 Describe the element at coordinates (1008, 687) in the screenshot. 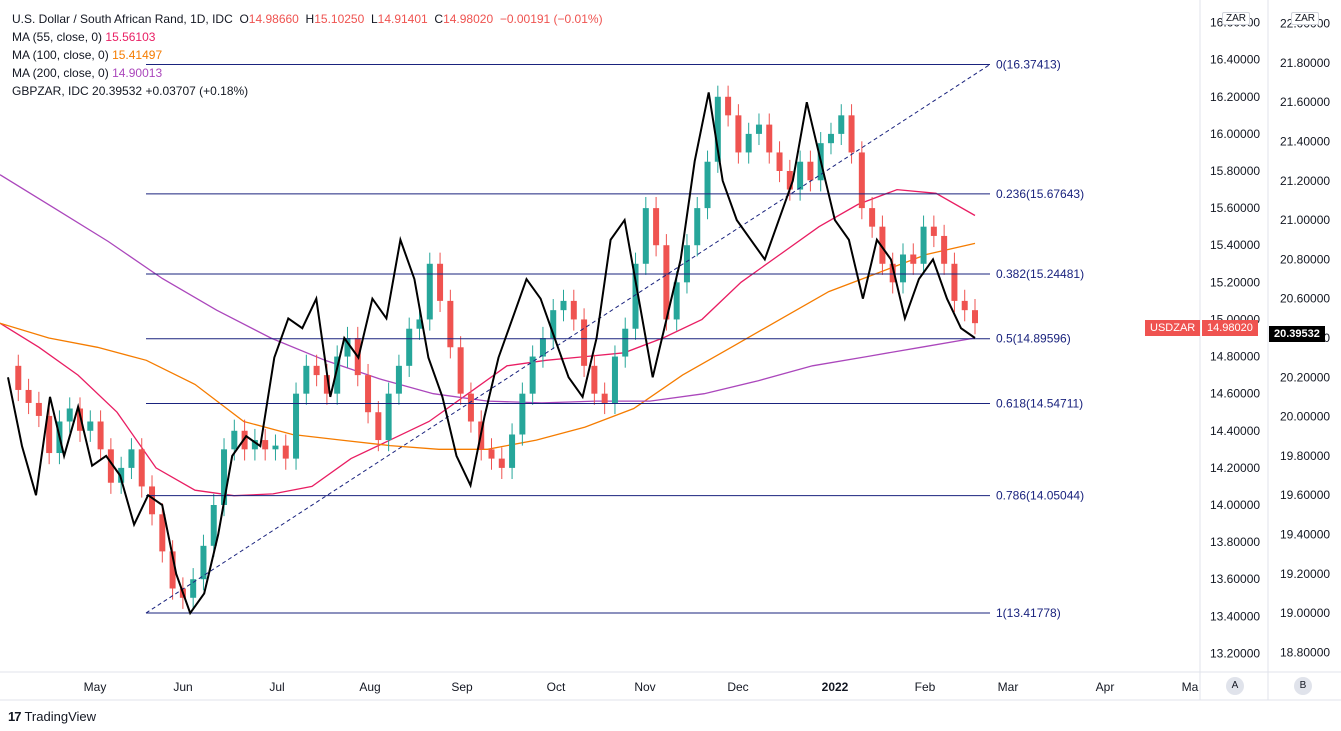

I see `time-axis-tick-label: Mar` at that location.